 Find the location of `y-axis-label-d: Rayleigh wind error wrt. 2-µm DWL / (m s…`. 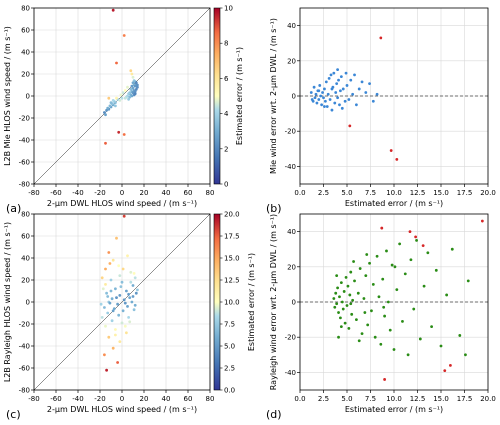

y-axis-label-d: Rayleigh wind error wrt. 2-µm DWL / (m s… is located at coordinates (273, 302).